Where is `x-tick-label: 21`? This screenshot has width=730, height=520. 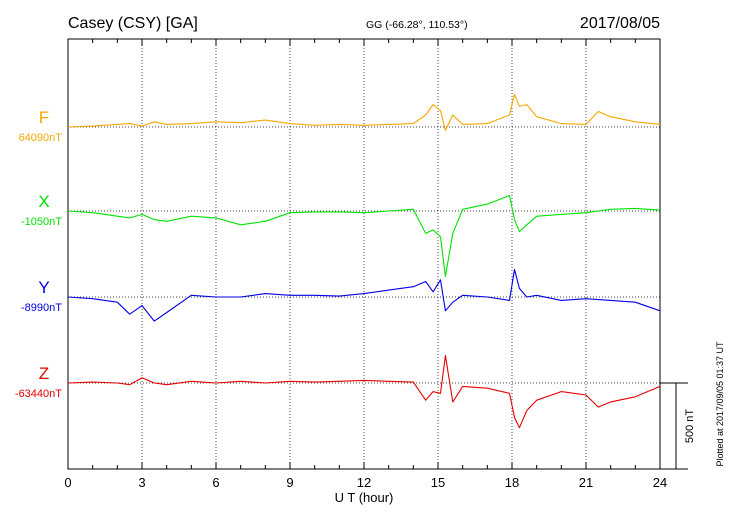 x-tick-label: 21 is located at coordinates (586, 482).